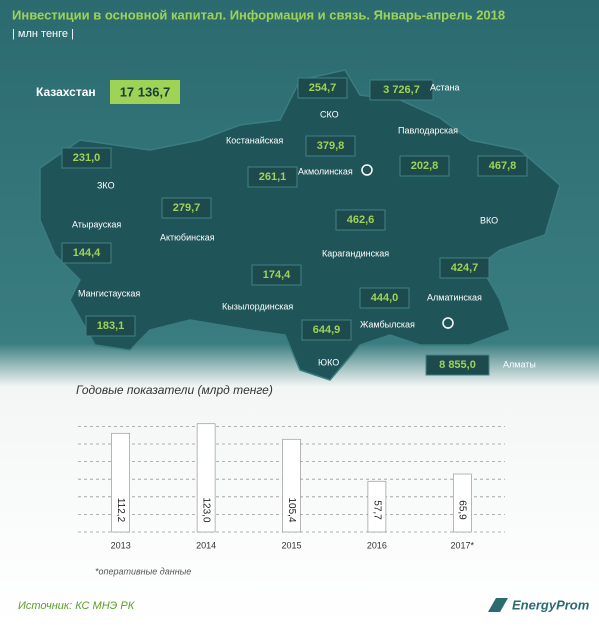 The width and height of the screenshot is (599, 629). Describe the element at coordinates (445, 87) in the screenshot. I see `region-name: Астана` at that location.